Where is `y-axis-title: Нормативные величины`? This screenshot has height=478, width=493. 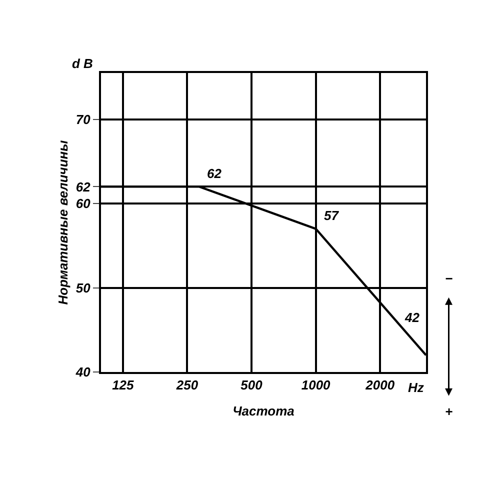
y-axis-title: Нормативные величины is located at coordinates (62, 222).